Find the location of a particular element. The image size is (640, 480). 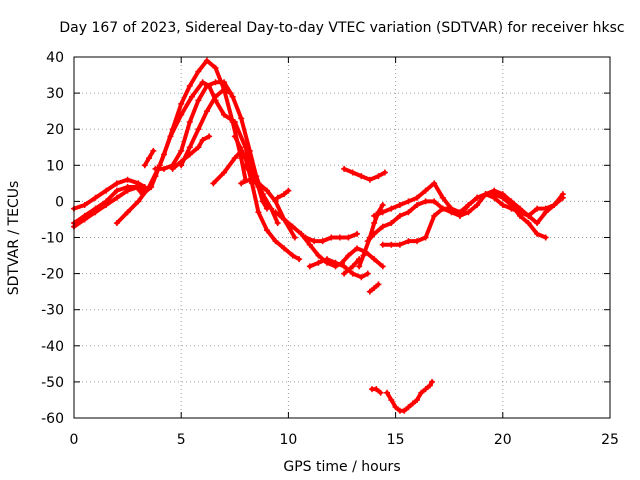

y-tick-label: -40 is located at coordinates (52, 347).